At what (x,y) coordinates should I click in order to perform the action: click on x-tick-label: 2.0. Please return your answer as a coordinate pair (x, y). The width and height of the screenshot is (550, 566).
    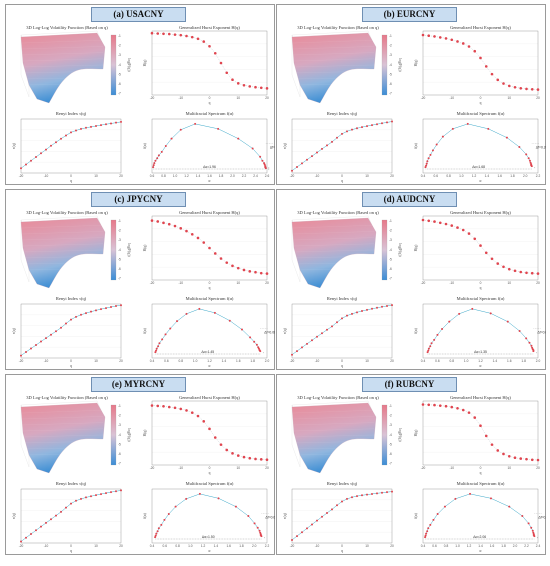
    Looking at the image, I should click on (232, 176).